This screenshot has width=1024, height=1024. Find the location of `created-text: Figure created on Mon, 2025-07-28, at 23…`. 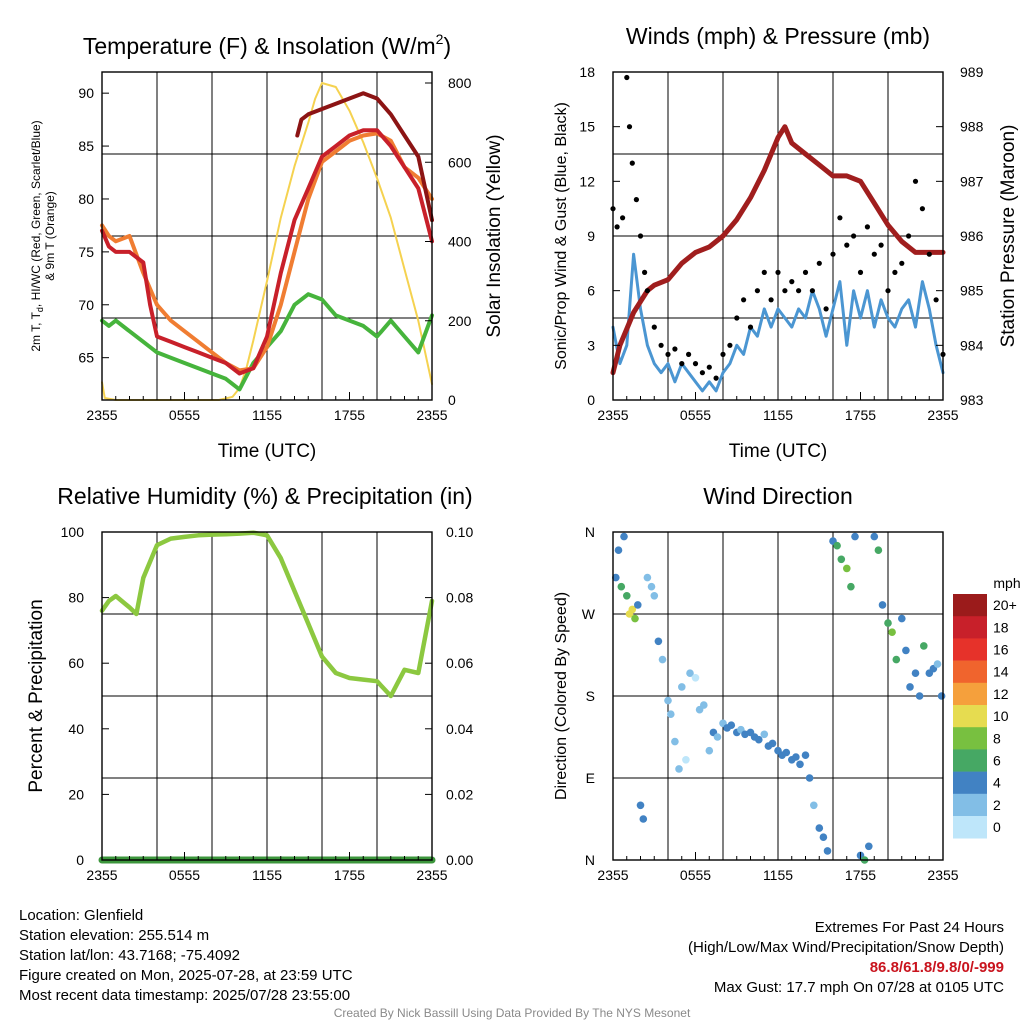

created-text: Figure created on Mon, 2025-07-28, at 23… is located at coordinates (186, 975).